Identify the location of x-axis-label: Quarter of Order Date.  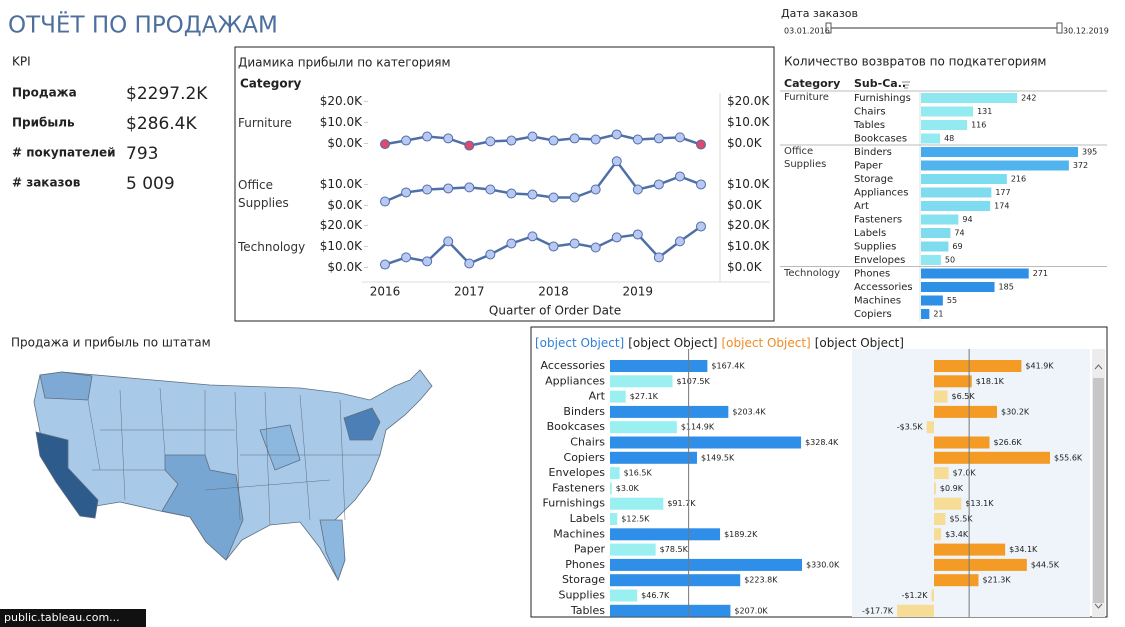
(555, 311).